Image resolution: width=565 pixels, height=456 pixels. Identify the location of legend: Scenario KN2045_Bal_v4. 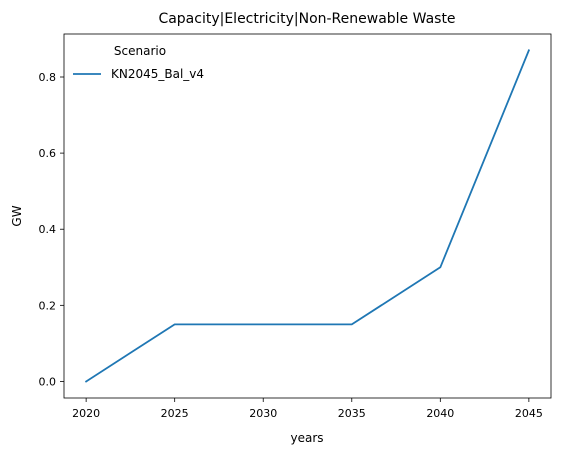
(138, 62).